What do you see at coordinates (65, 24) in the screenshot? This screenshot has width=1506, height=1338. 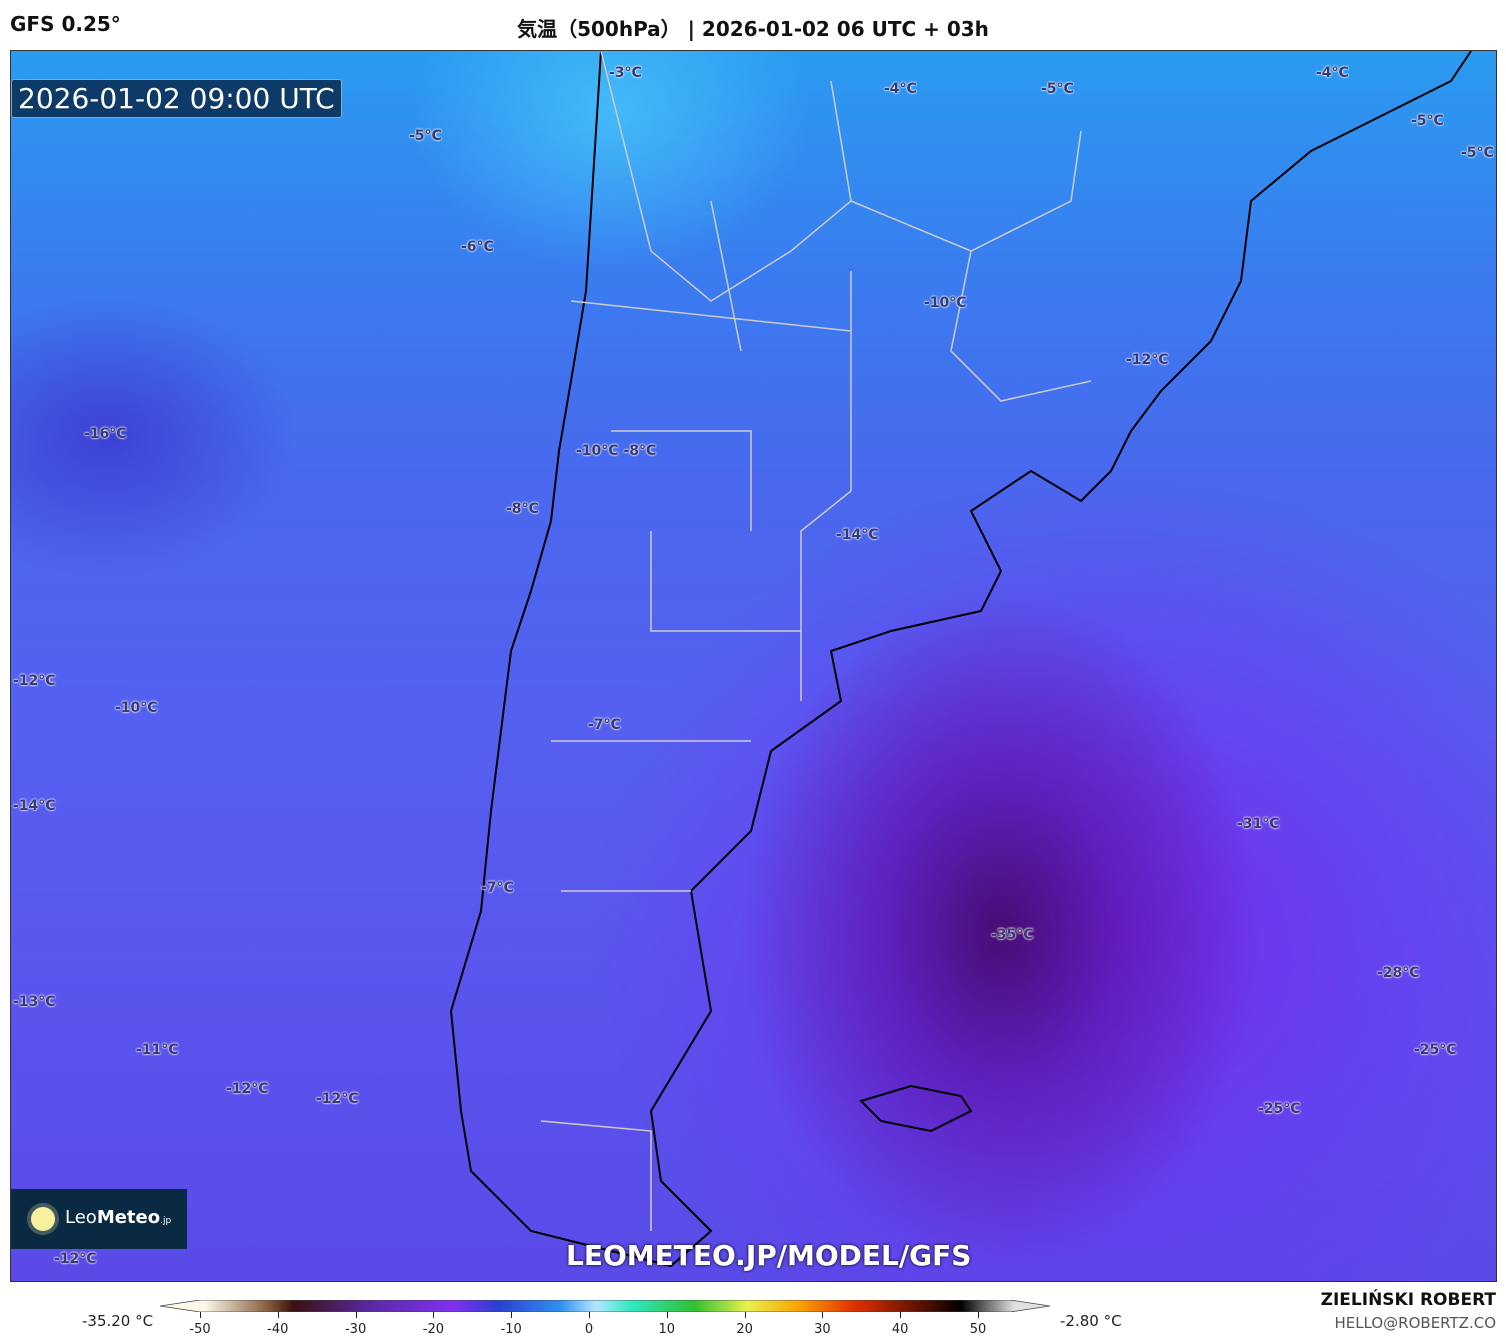 I see `model-name: GFS 0.25°` at bounding box center [65, 24].